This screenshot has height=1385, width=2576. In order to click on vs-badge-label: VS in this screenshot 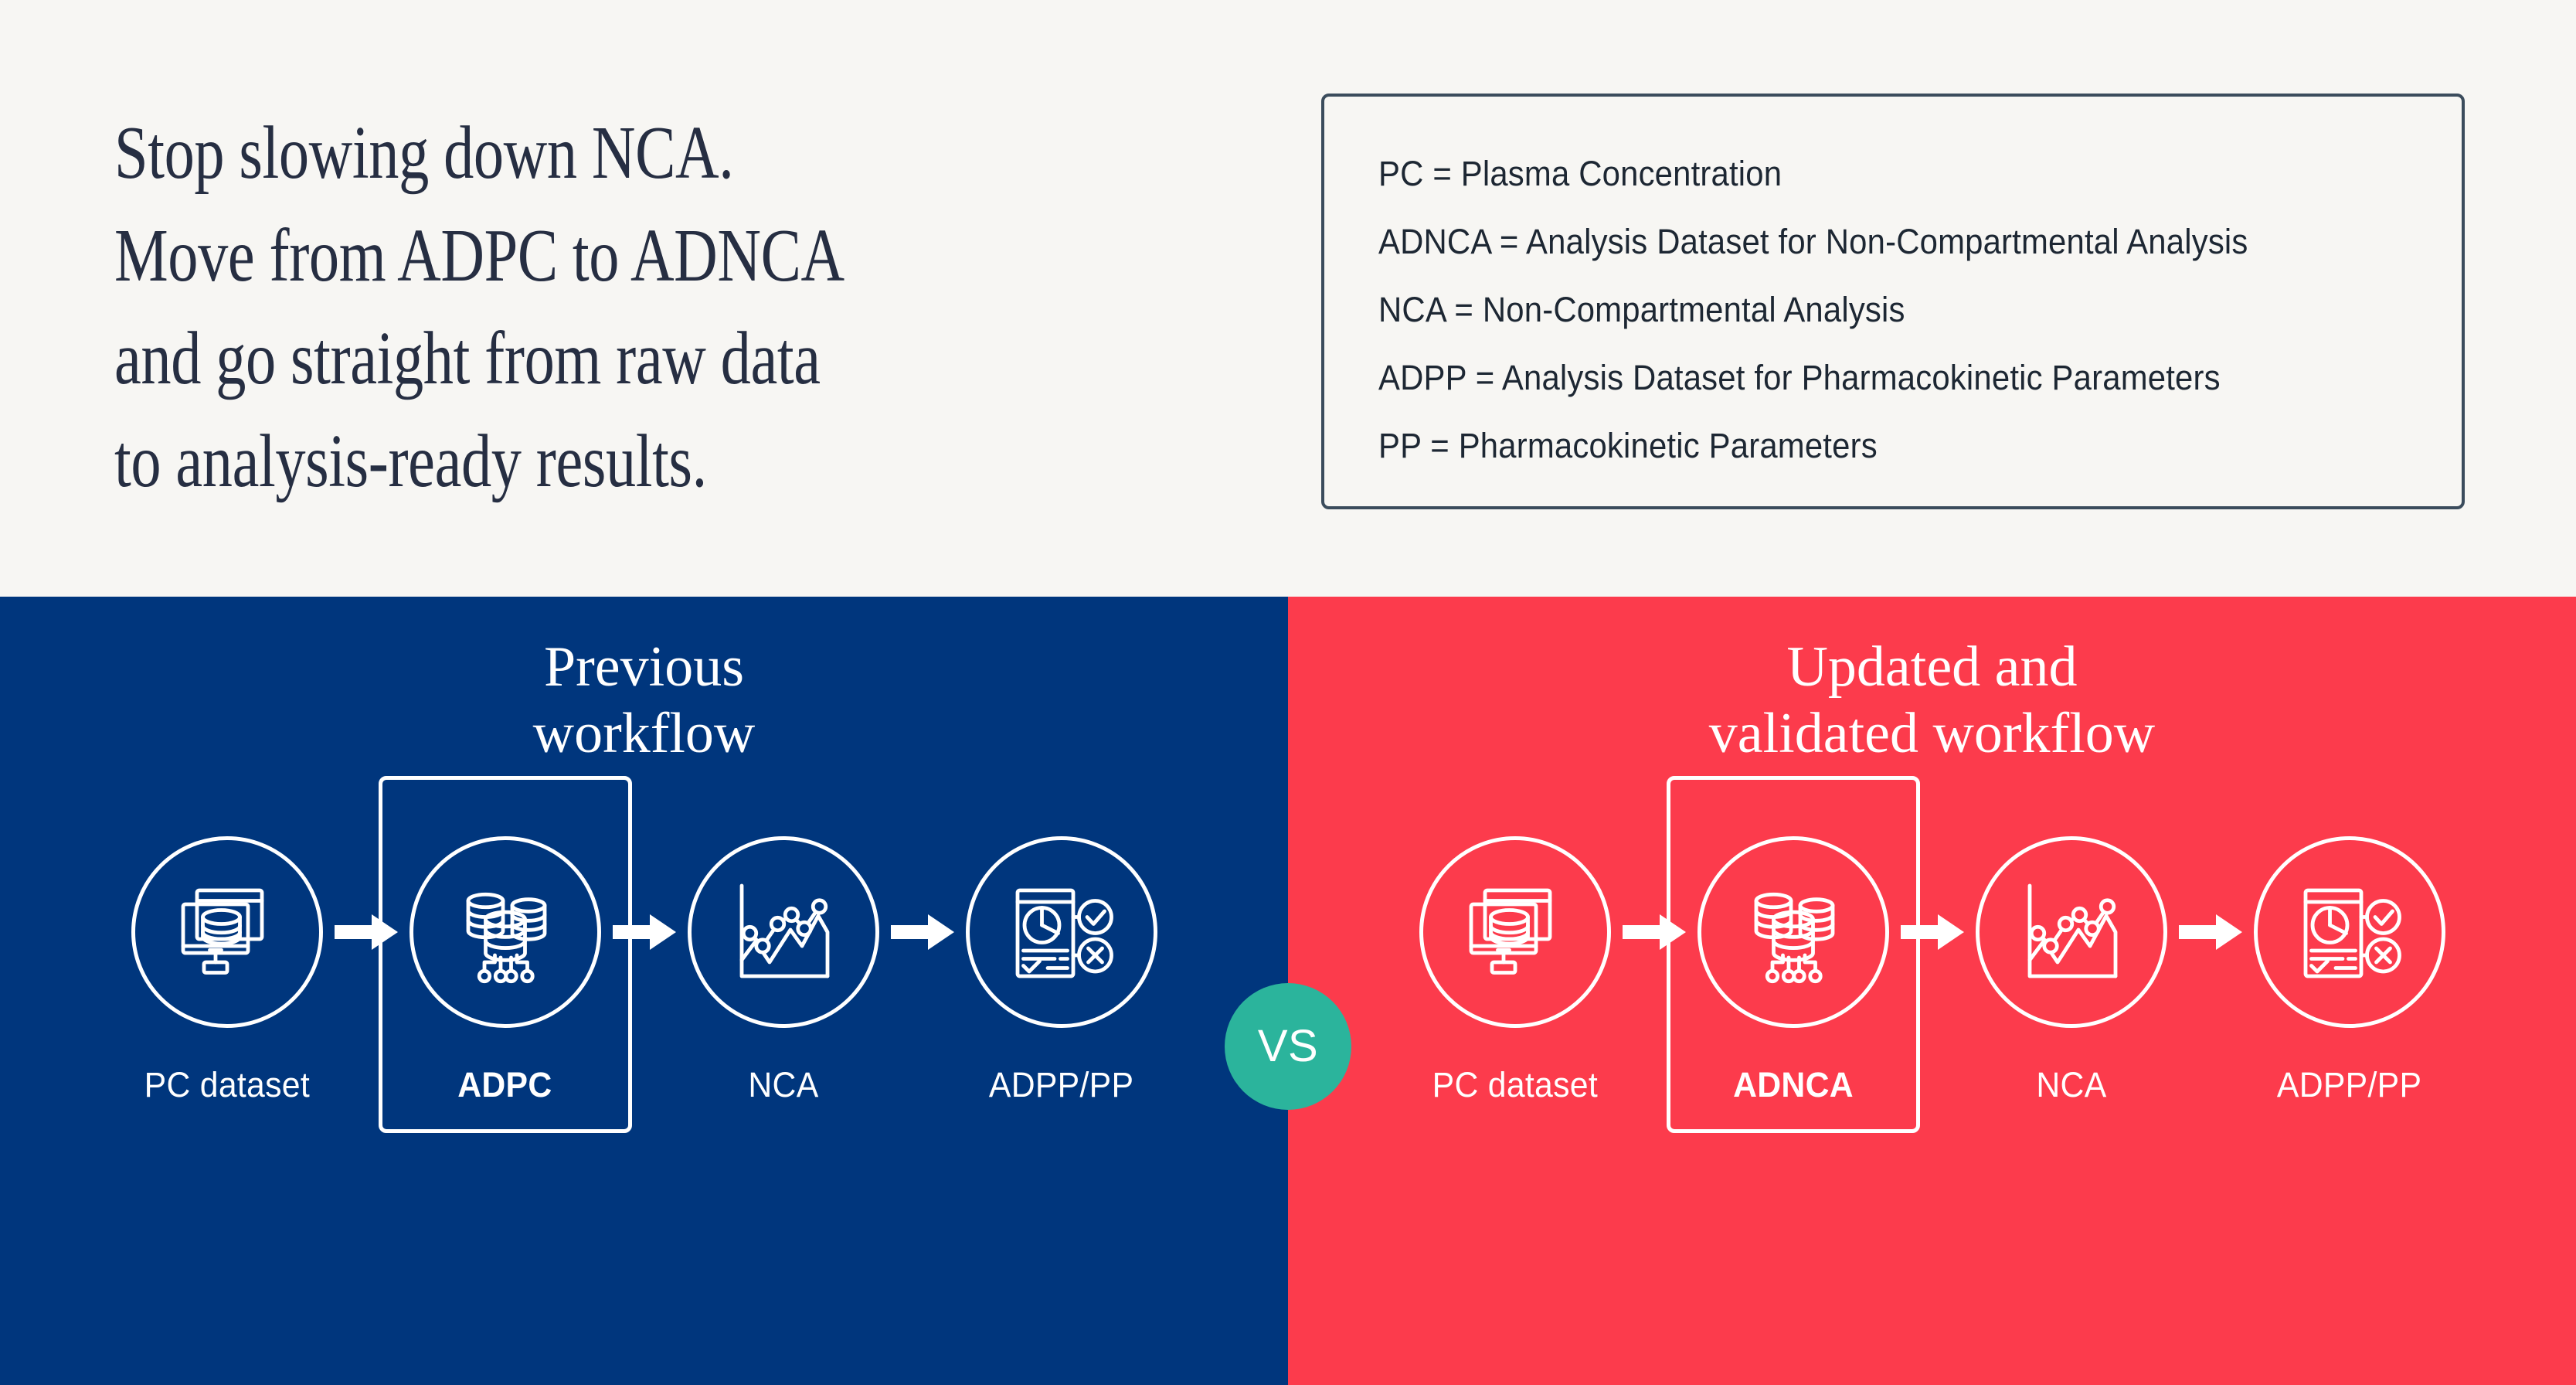, I will do `click(1288, 1046)`.